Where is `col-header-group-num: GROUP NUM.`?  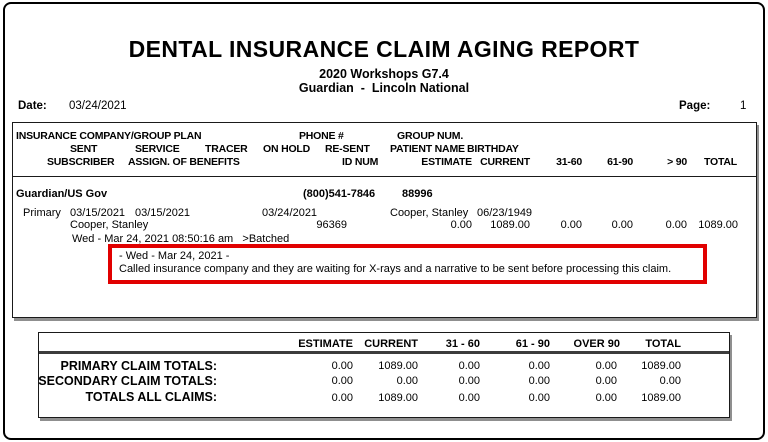 col-header-group-num: GROUP NUM. is located at coordinates (430, 136).